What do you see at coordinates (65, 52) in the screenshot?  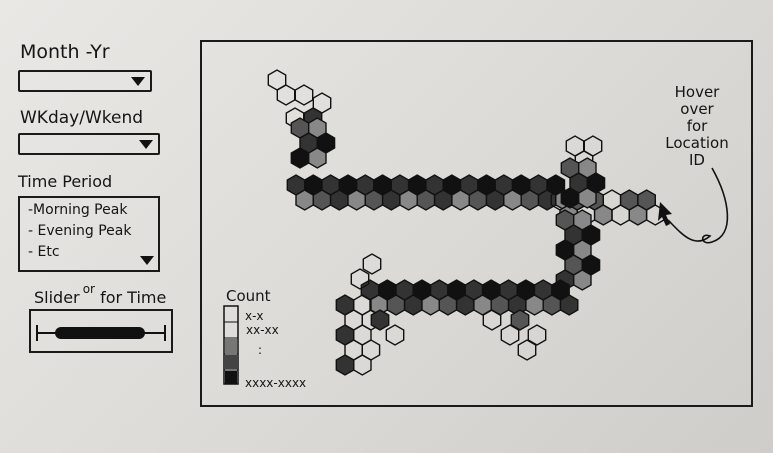 I see `month-year-label: Month -Yr` at bounding box center [65, 52].